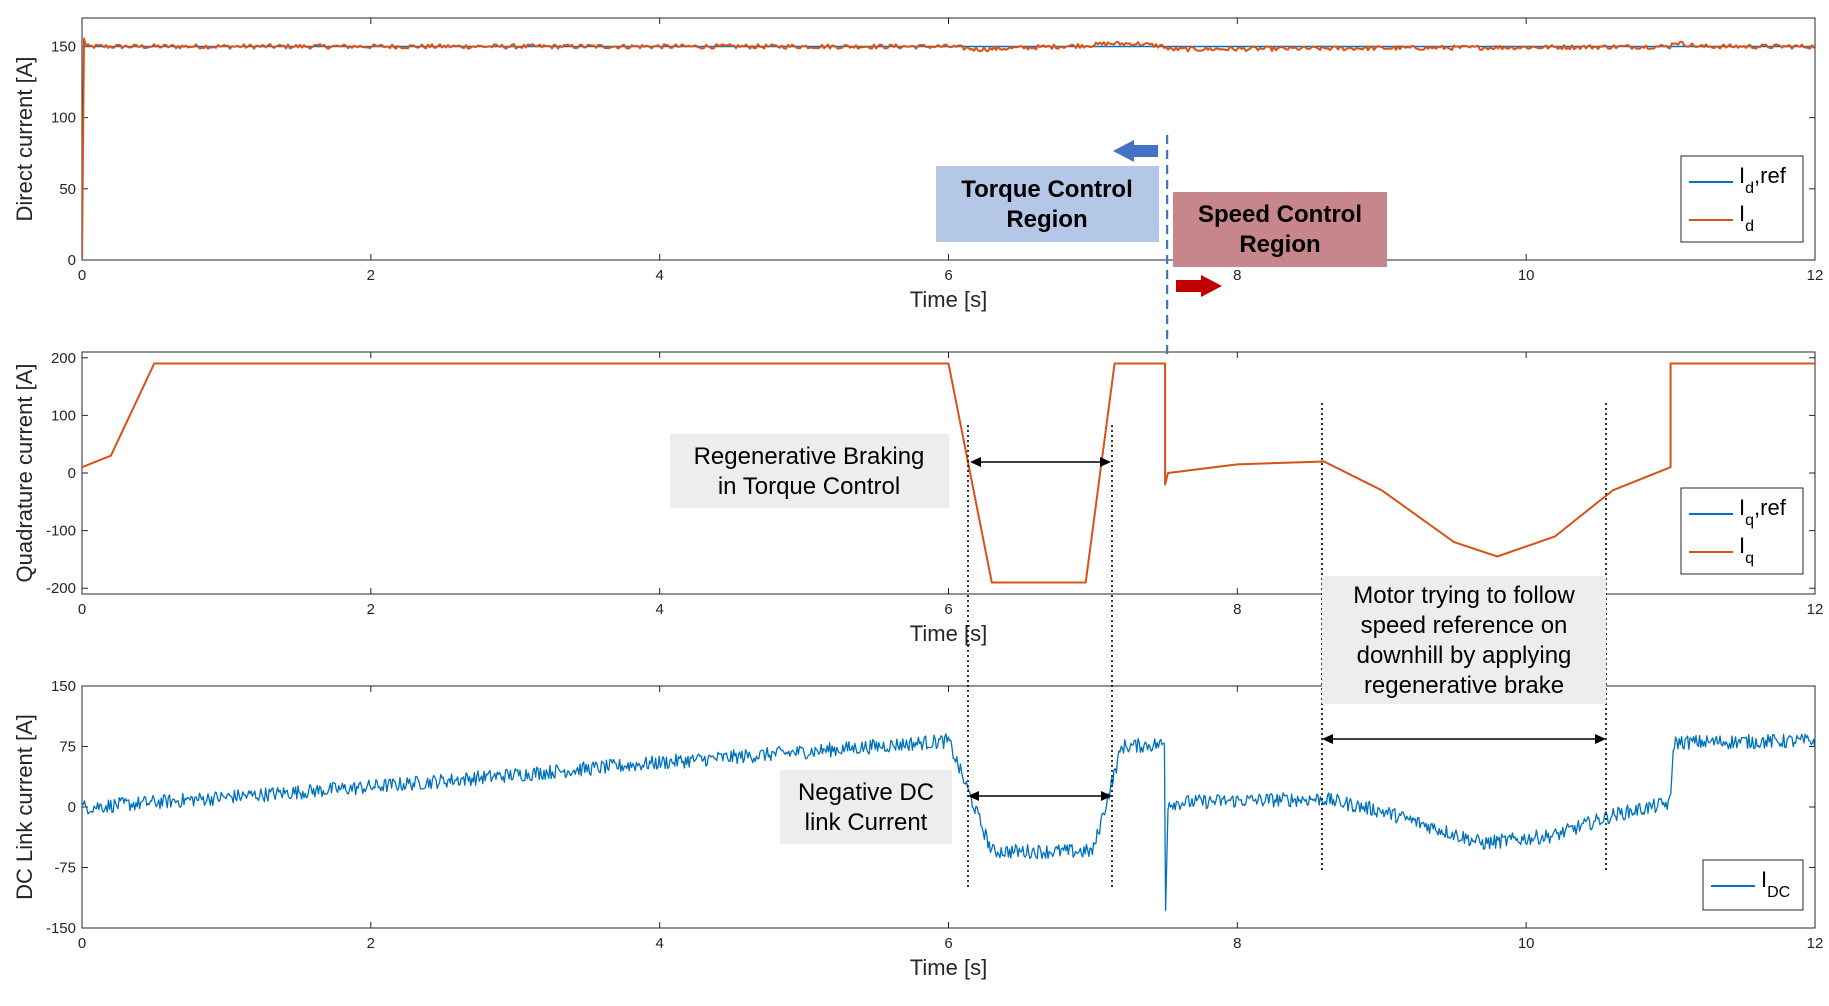 This screenshot has width=1829, height=1006. I want to click on y-tick-label: -75, so click(65, 868).